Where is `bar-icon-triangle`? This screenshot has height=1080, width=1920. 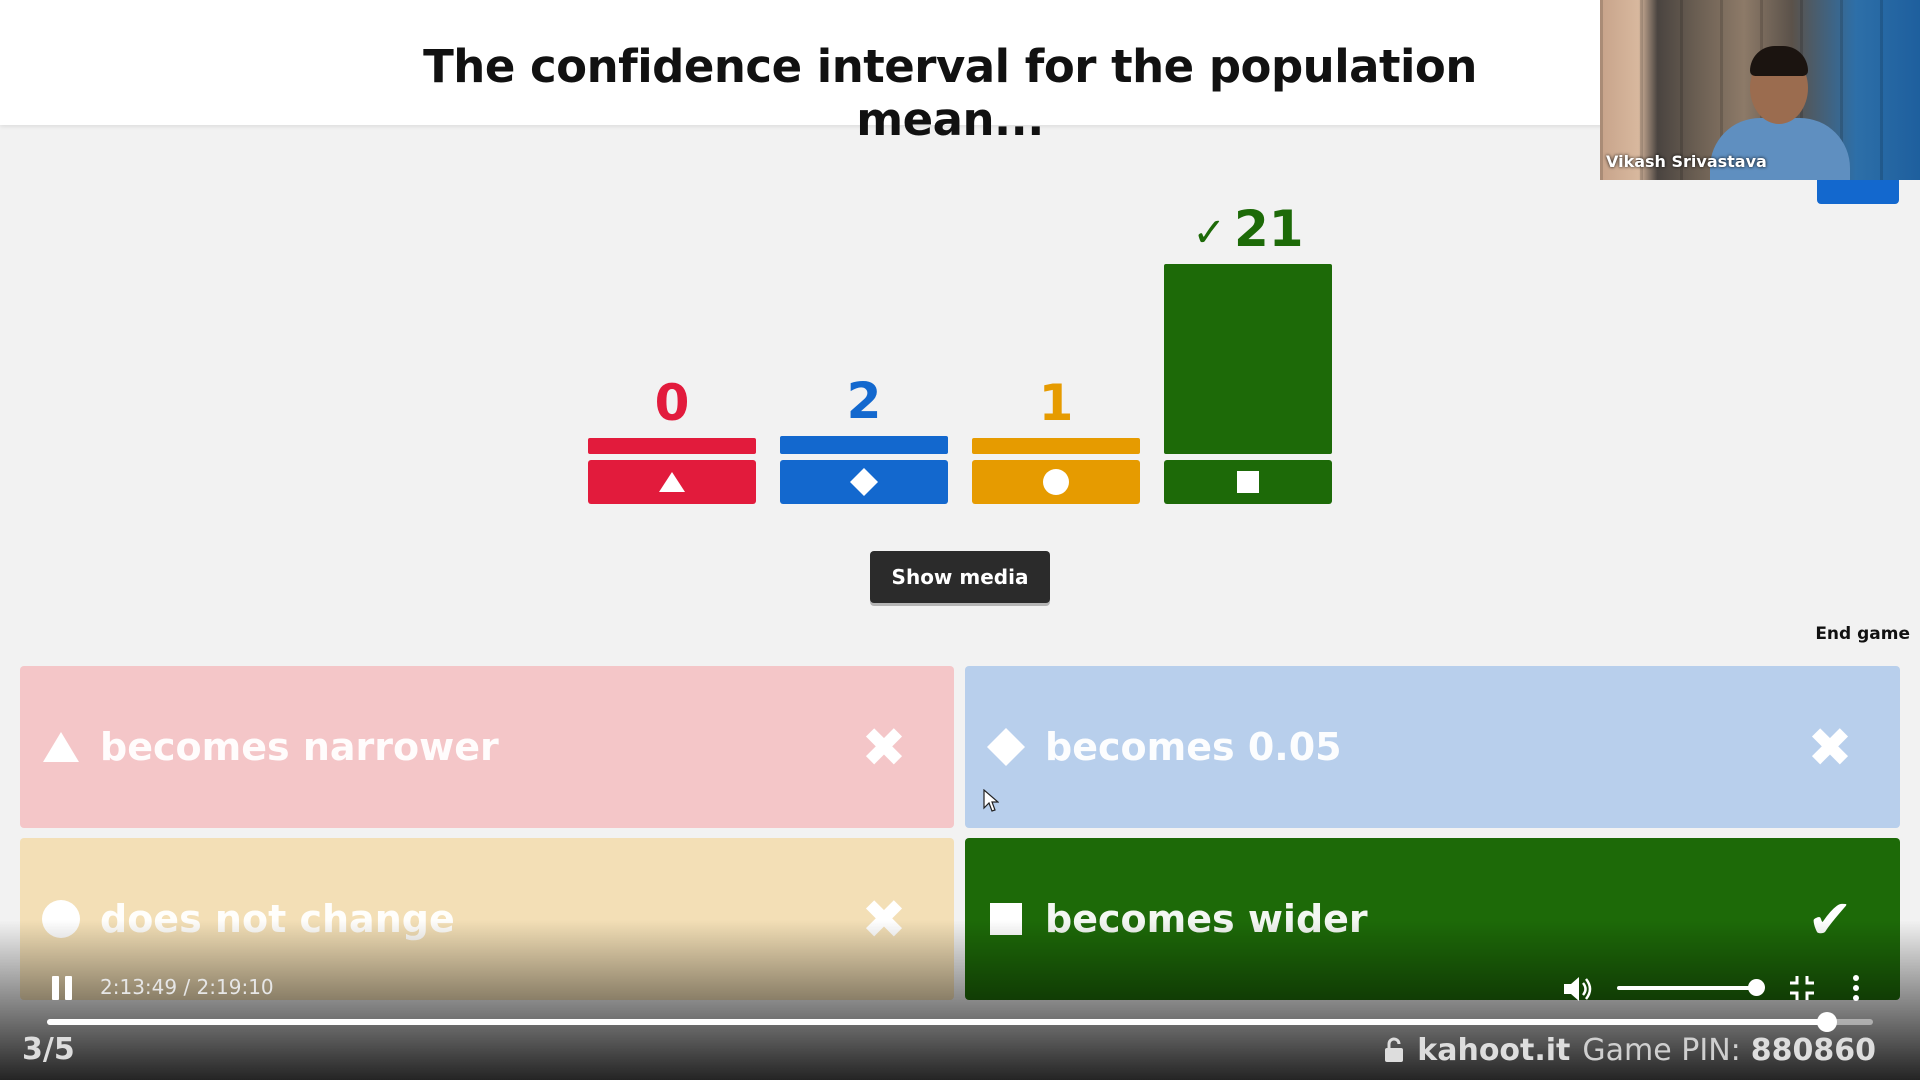 bar-icon-triangle is located at coordinates (672, 482).